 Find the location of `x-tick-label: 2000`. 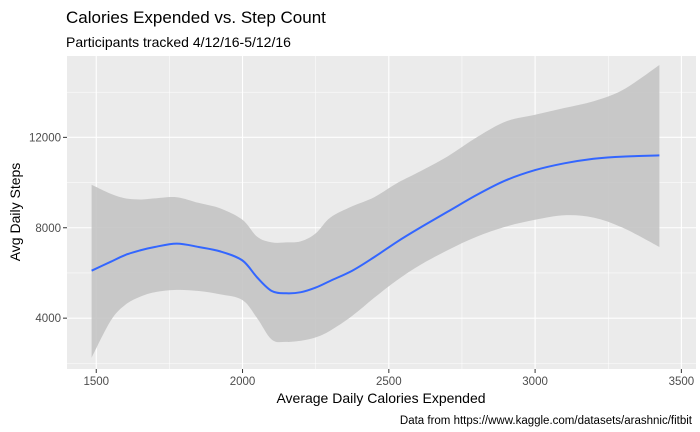

x-tick-label: 2000 is located at coordinates (243, 382).